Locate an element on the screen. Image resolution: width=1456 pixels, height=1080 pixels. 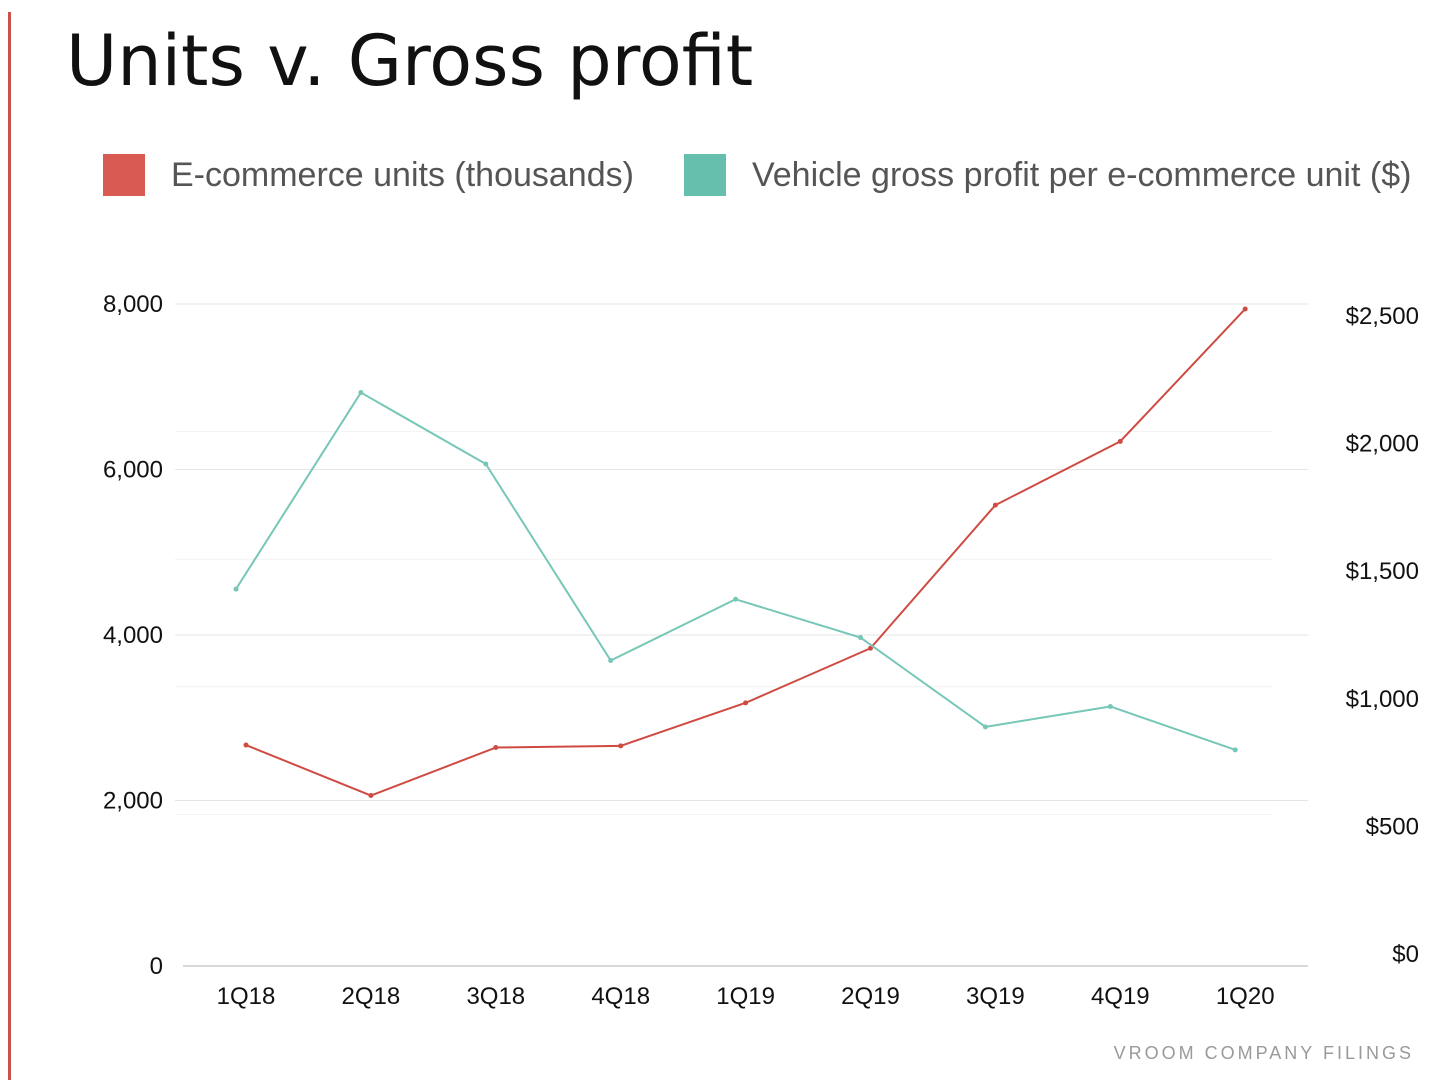
y-left-tick-label: 4,000 is located at coordinates (133, 635).